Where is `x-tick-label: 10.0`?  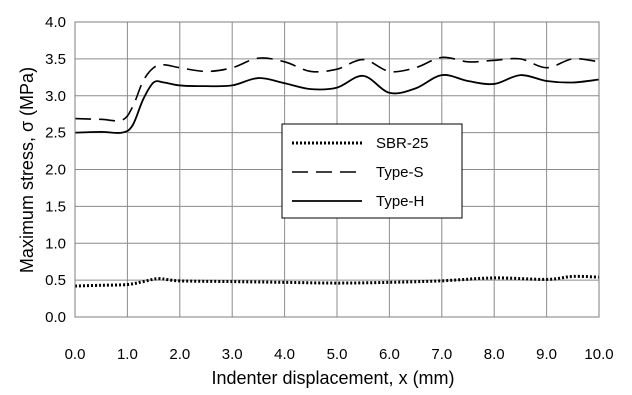
x-tick-label: 10.0 is located at coordinates (598, 354).